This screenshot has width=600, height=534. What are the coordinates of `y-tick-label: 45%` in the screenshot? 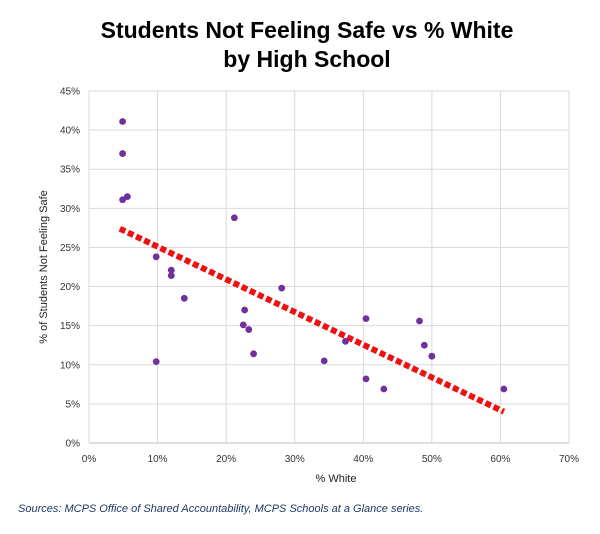 It's located at (70, 92).